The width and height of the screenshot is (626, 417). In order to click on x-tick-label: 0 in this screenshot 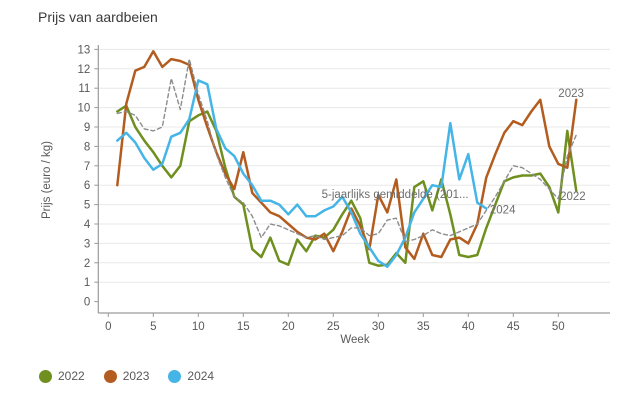, I will do `click(108, 327)`.